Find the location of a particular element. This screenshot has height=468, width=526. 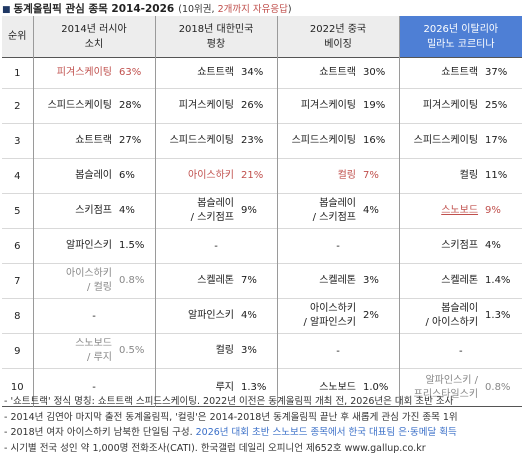

rank-cell: 5 is located at coordinates (17, 211).